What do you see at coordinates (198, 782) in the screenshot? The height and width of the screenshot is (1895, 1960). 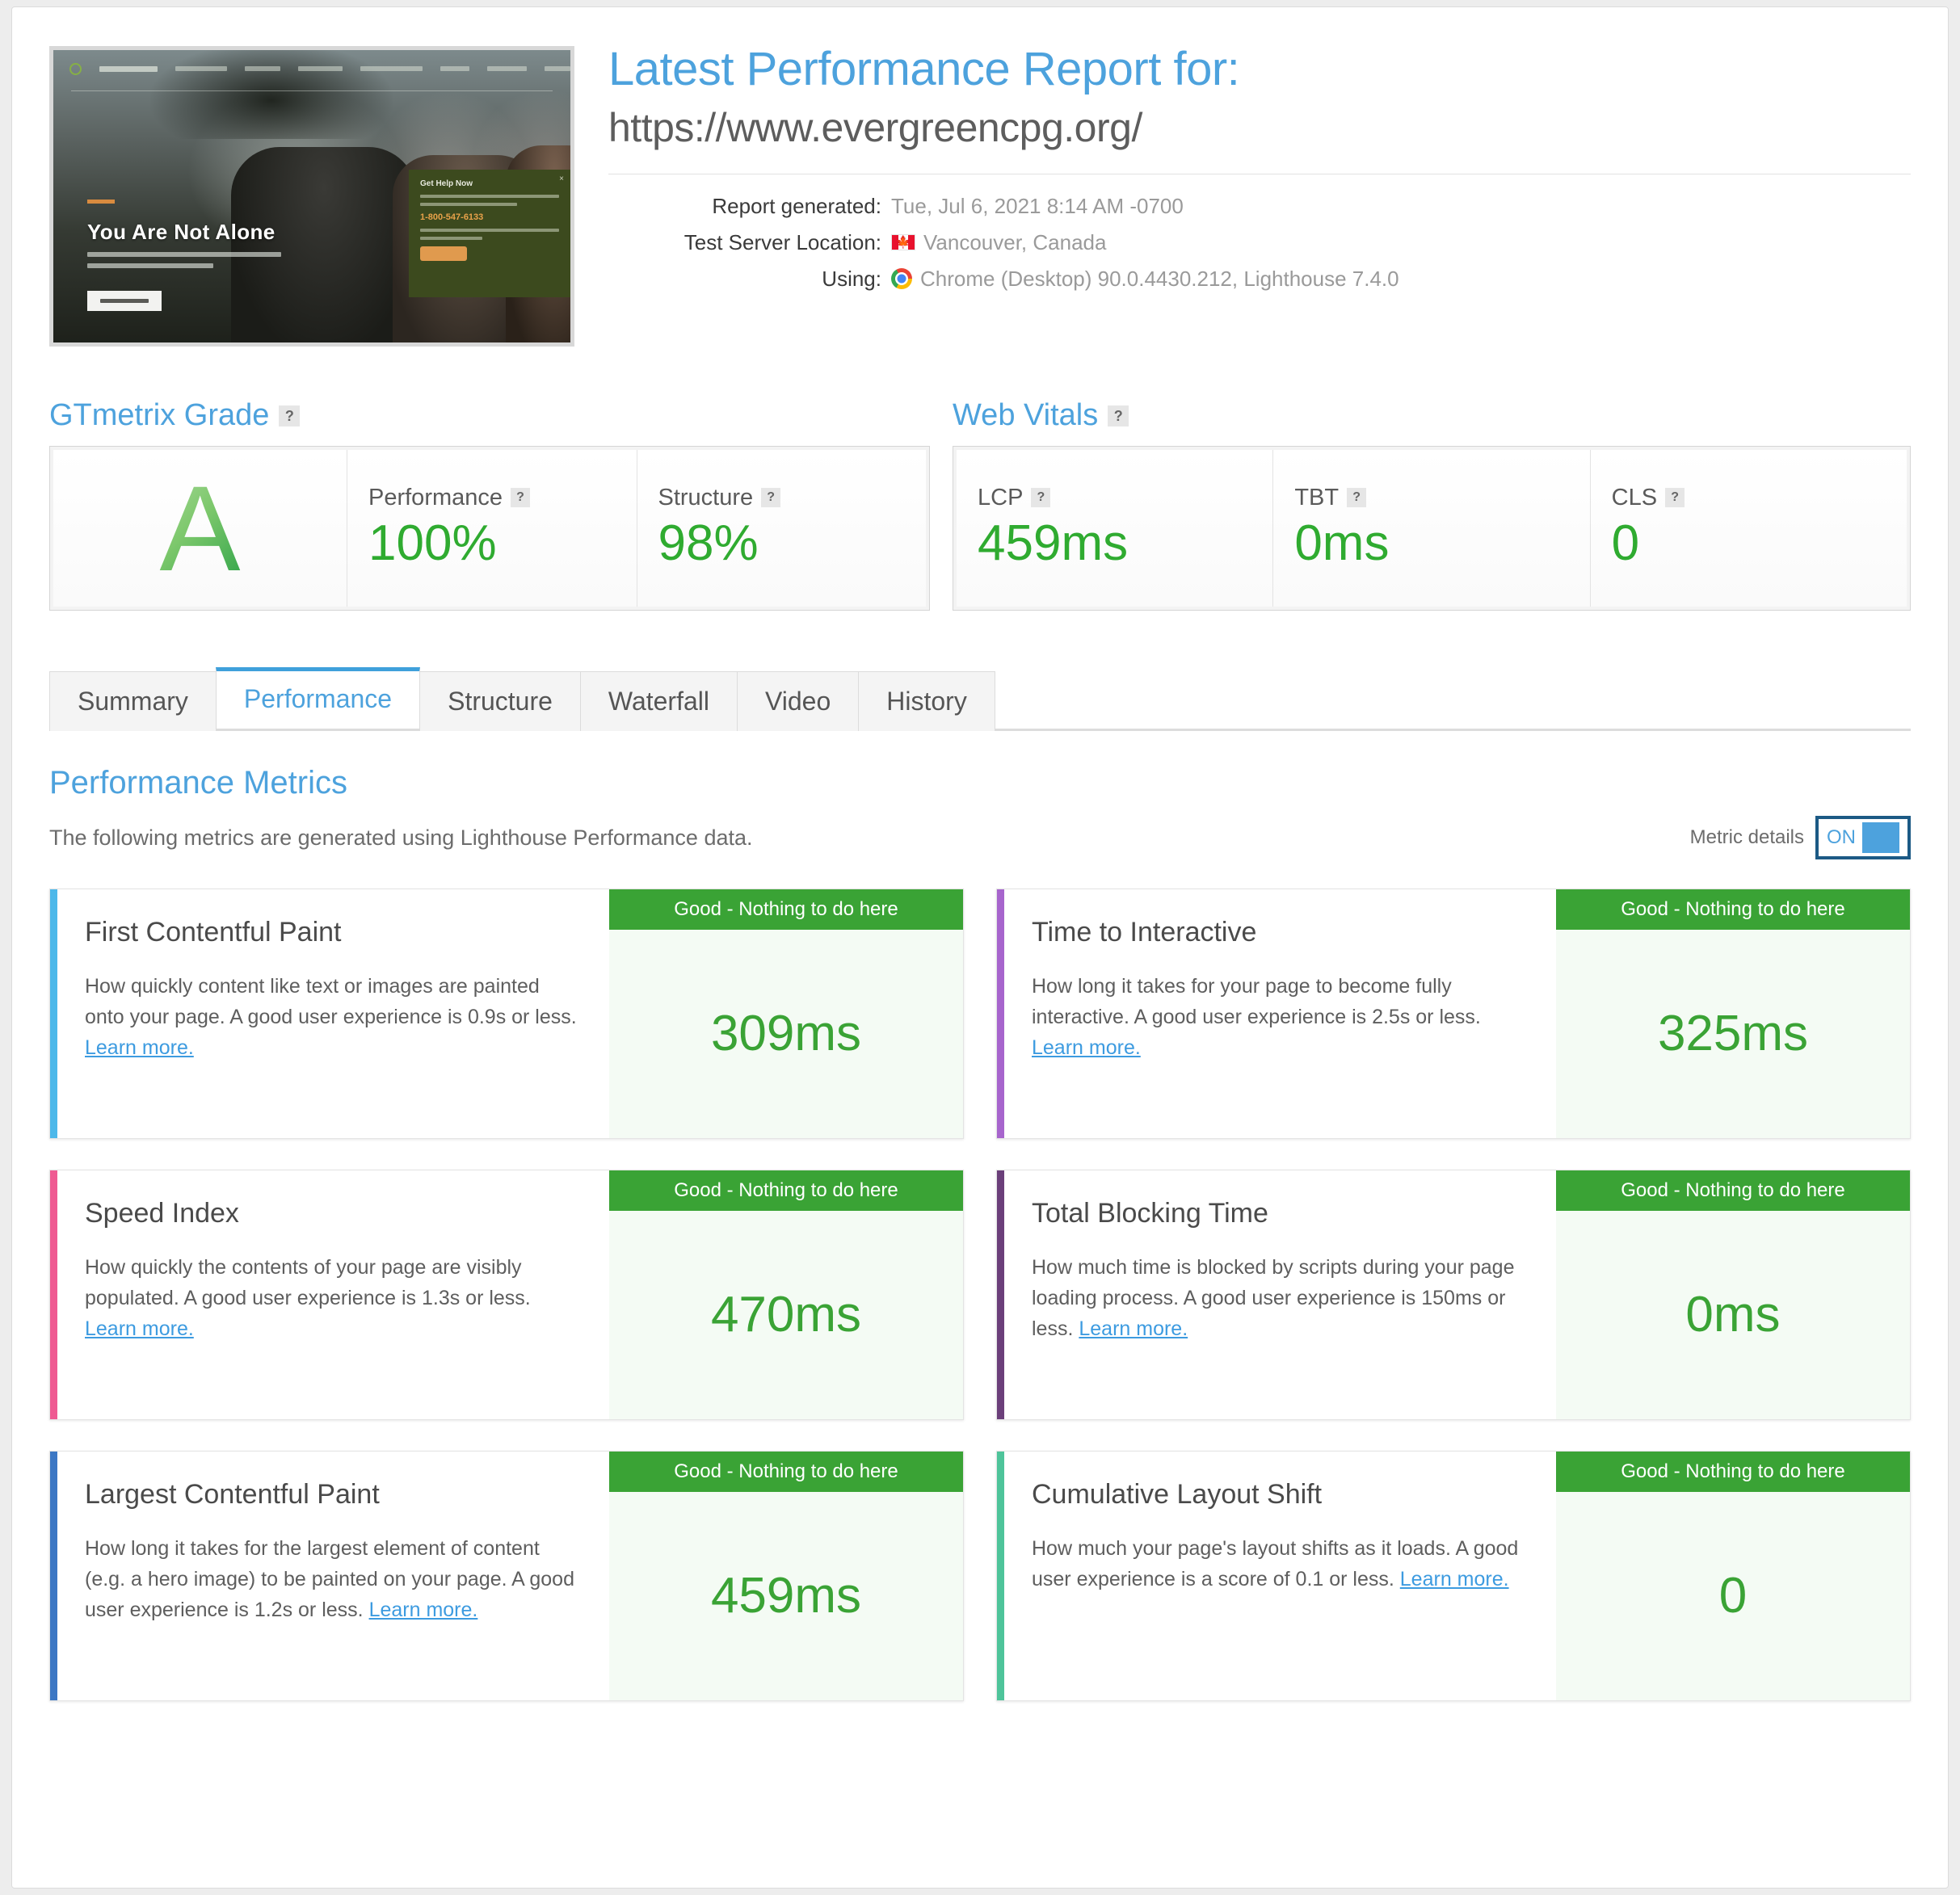 I see `performance-metrics-title: Performance Metrics` at bounding box center [198, 782].